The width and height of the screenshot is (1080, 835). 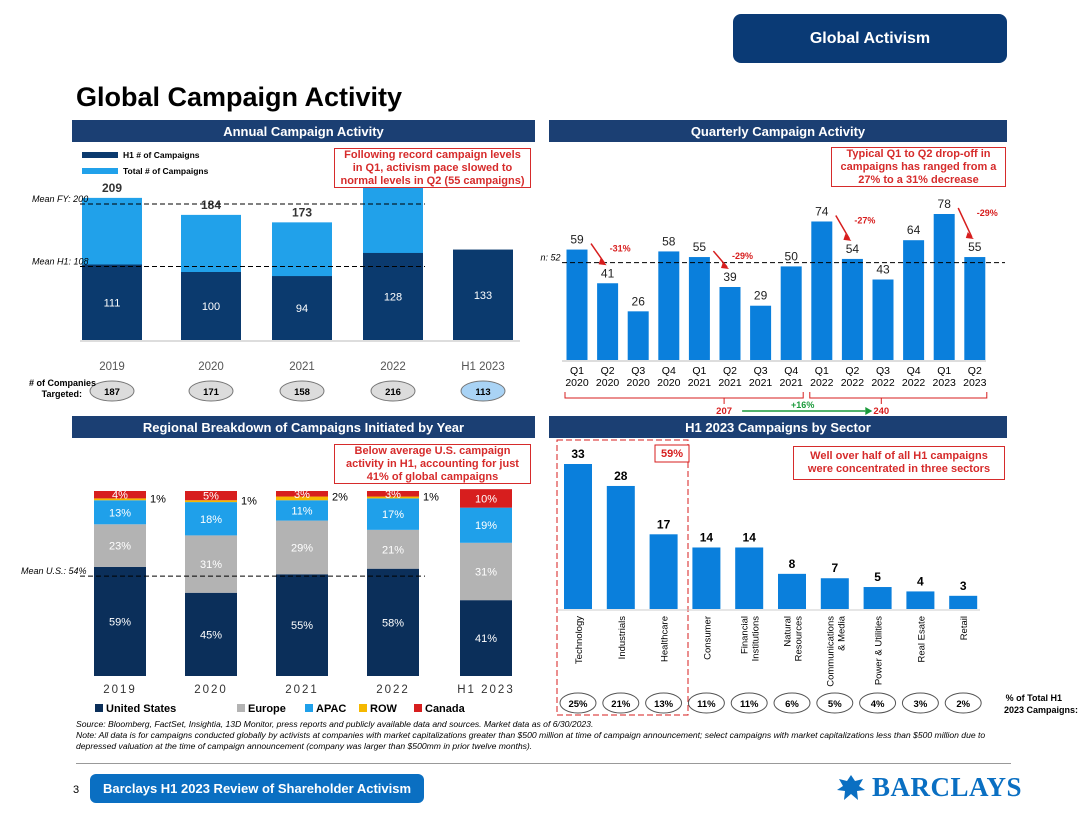 I want to click on companies-targeted-value: 171, so click(x=211, y=392).